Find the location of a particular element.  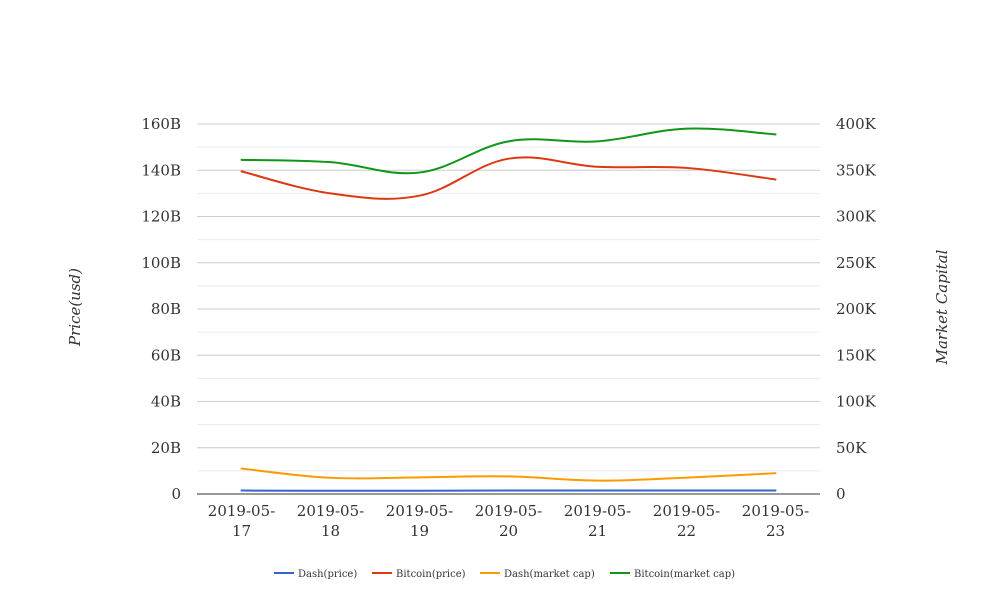

legend-label: Bitcoin(market cap) is located at coordinates (684, 574).